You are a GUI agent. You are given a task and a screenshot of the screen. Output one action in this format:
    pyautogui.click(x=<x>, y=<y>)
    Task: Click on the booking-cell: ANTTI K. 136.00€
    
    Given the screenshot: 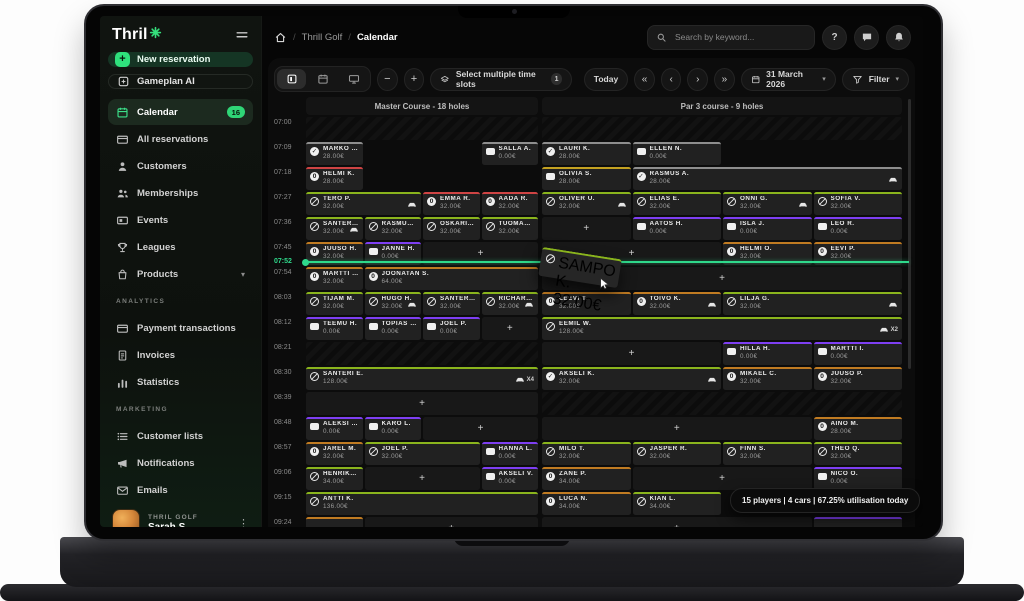 What is the action you would take?
    pyautogui.click(x=422, y=503)
    